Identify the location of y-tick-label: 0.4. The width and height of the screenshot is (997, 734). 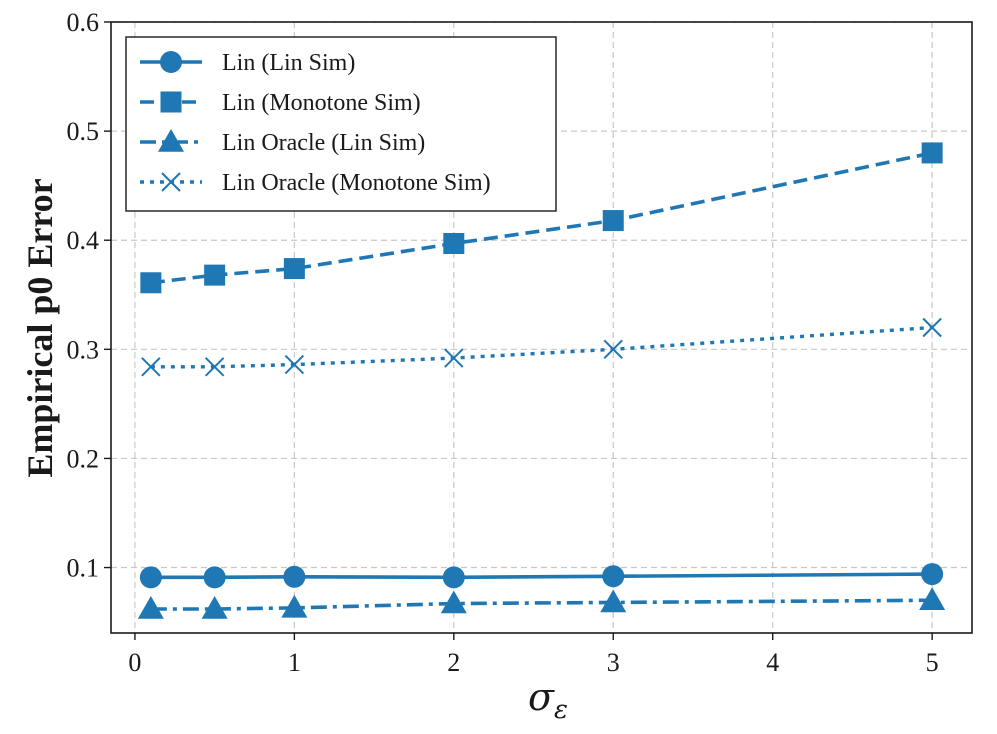
(83, 240).